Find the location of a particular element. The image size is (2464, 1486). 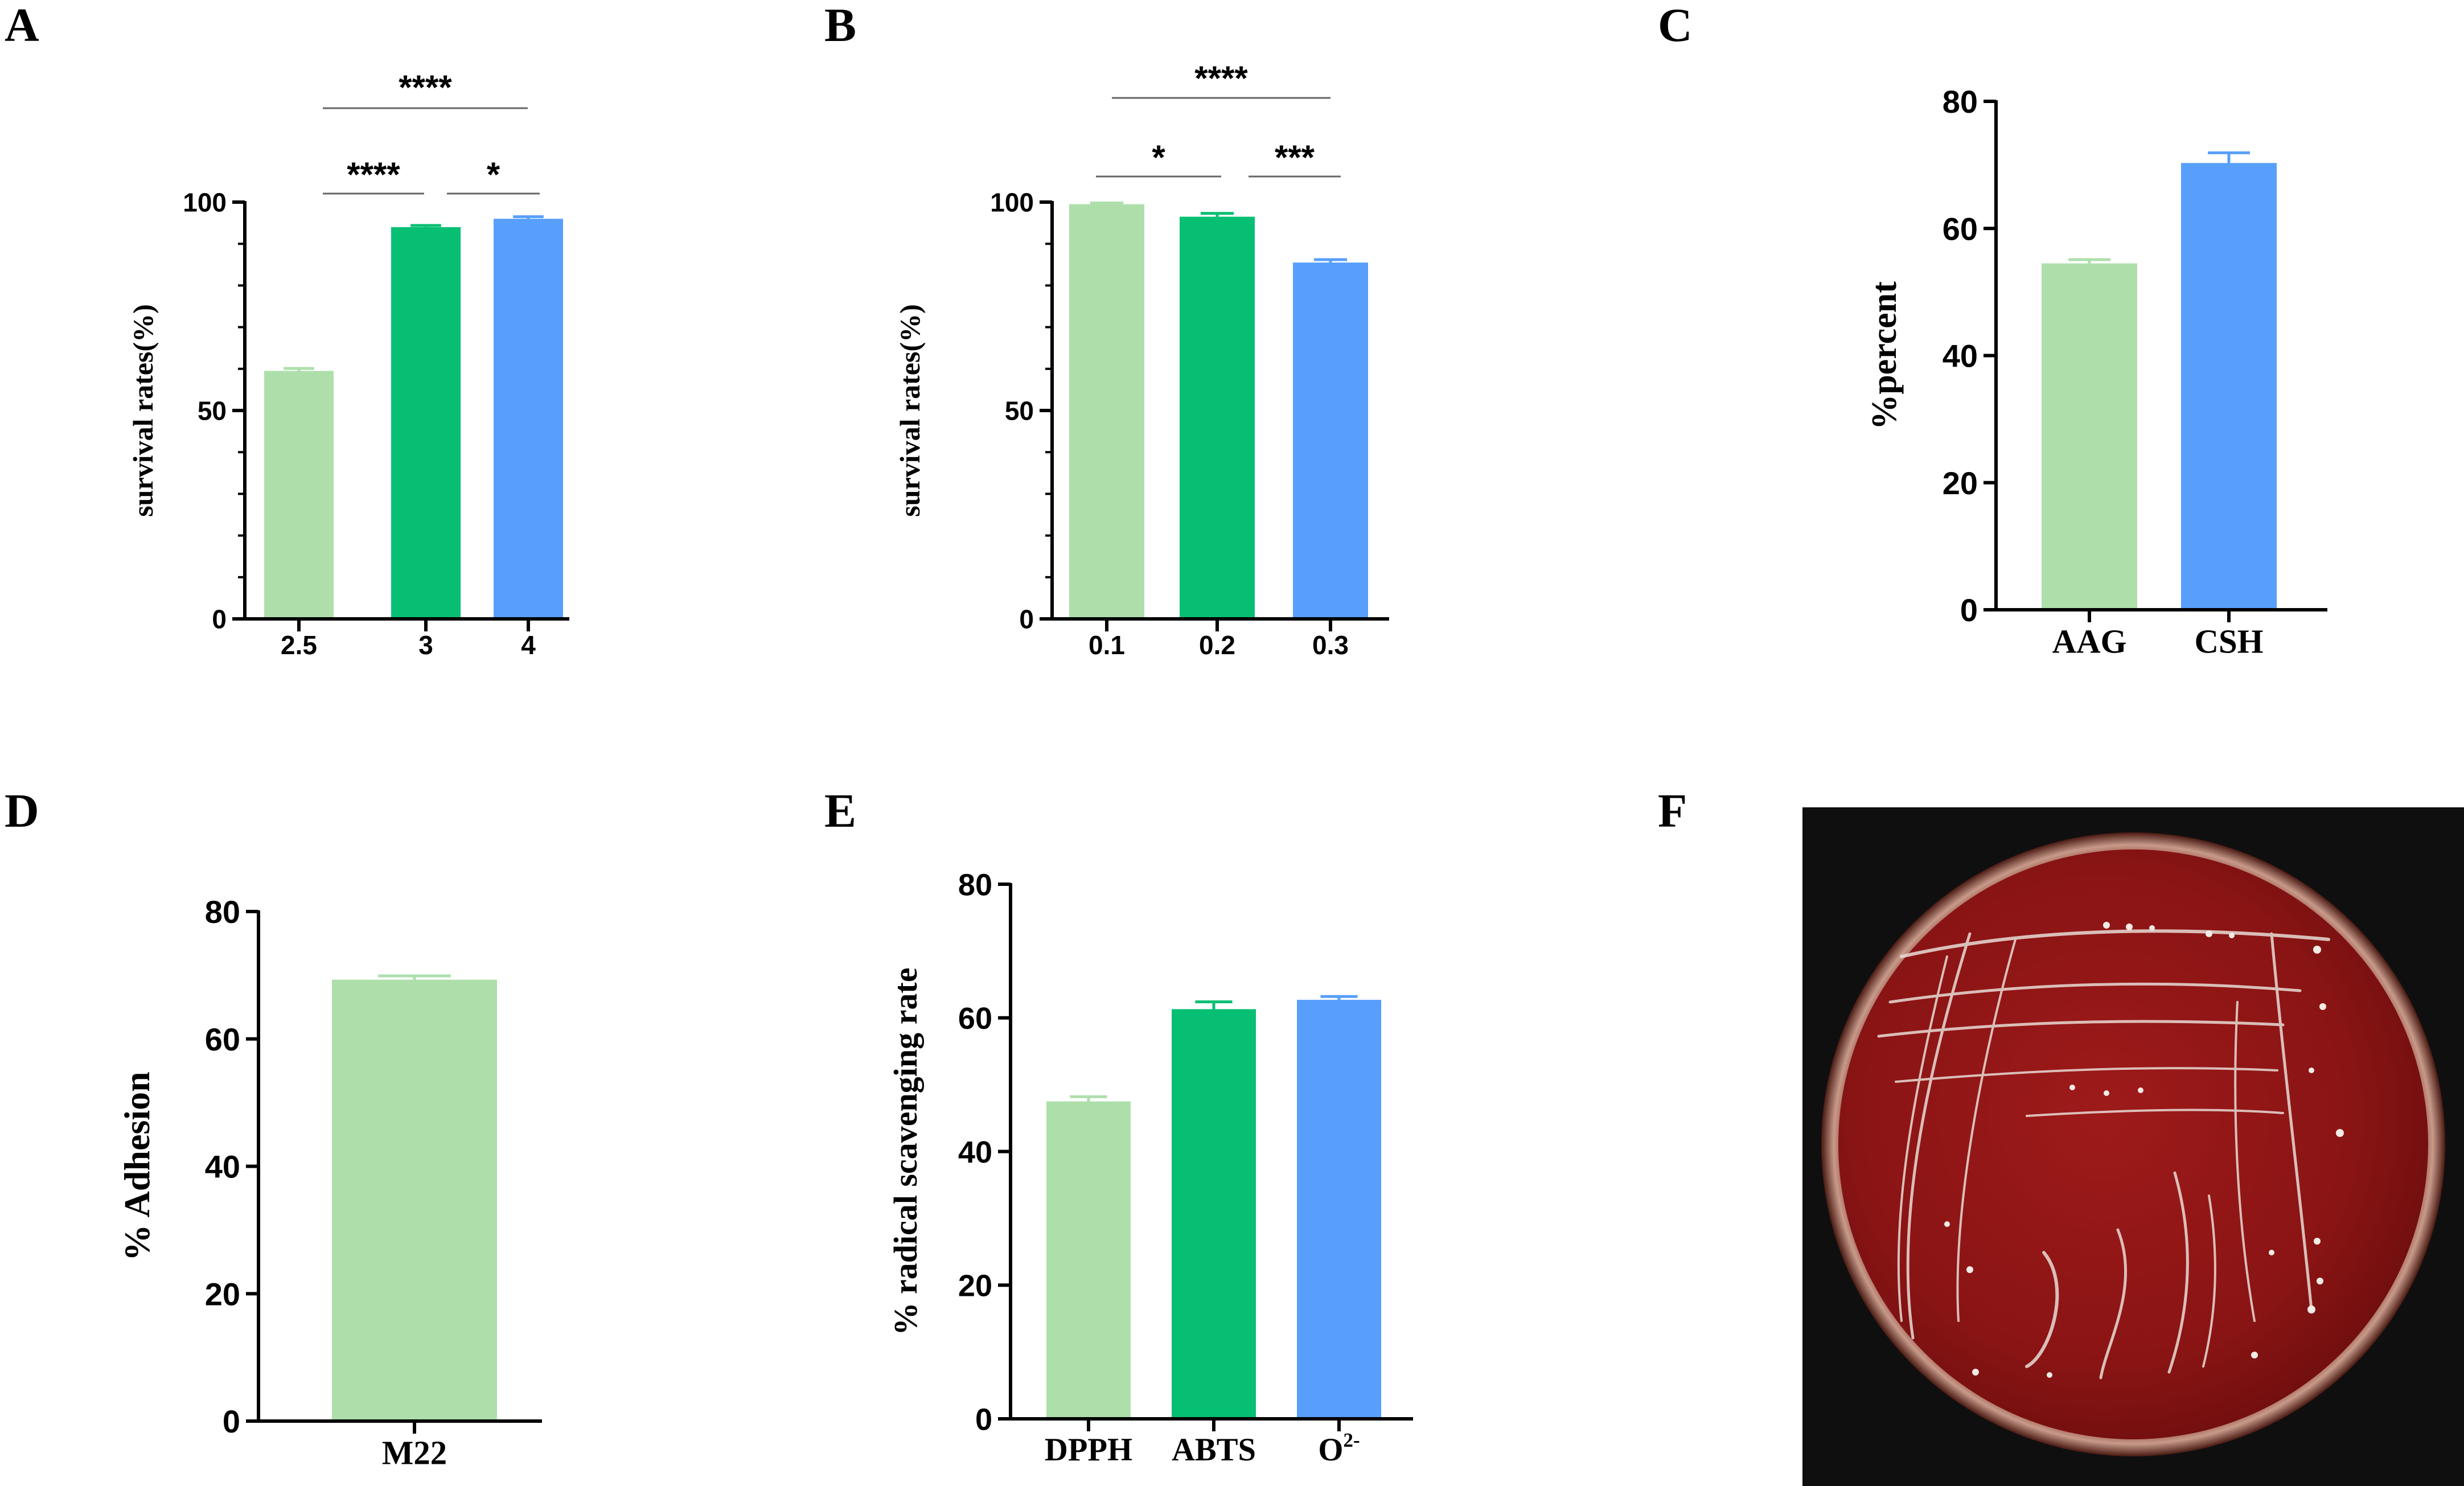

chart-c: 0 20 40 60 80 AAG CSH %percent is located at coordinates (2096, 372).